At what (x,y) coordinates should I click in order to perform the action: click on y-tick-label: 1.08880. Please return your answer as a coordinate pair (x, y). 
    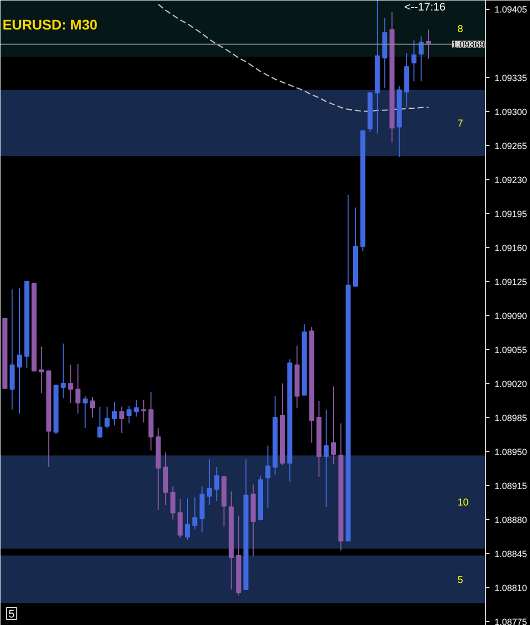
    Looking at the image, I should click on (511, 520).